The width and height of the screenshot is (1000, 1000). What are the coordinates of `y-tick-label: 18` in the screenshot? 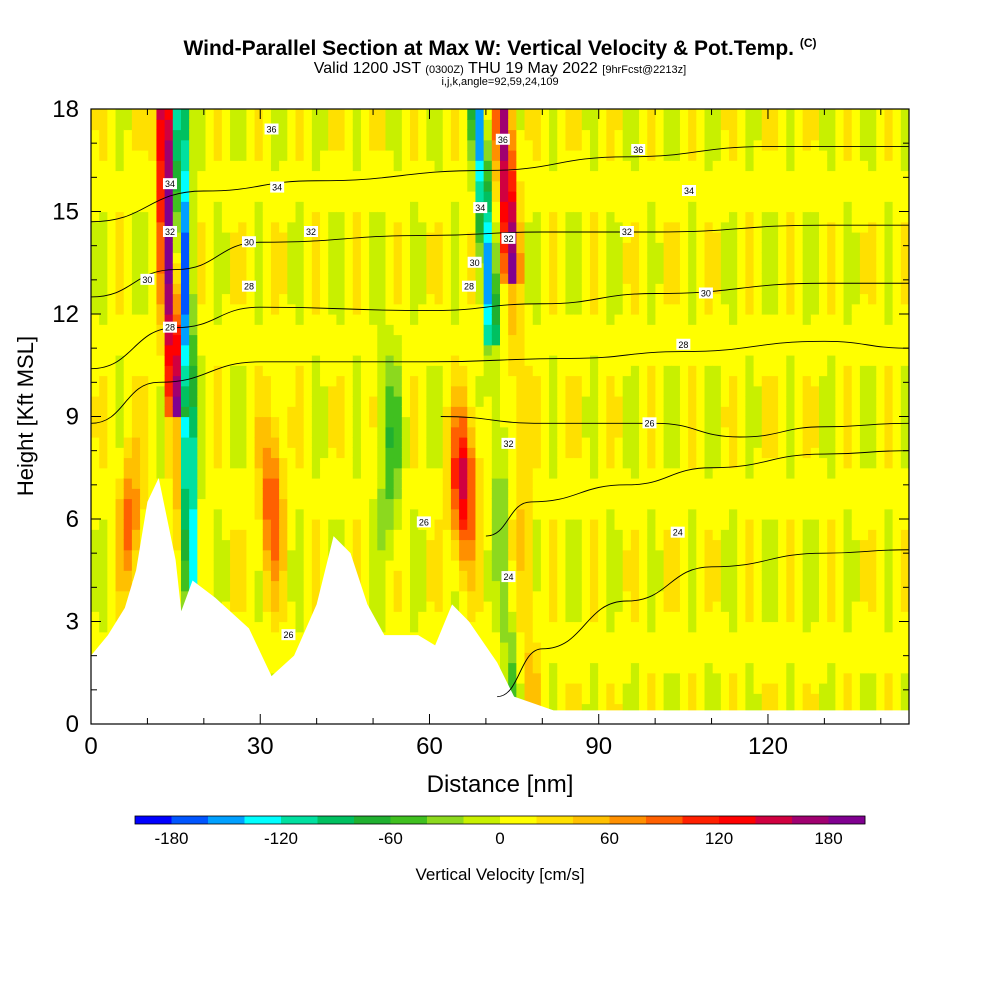 It's located at (65, 109).